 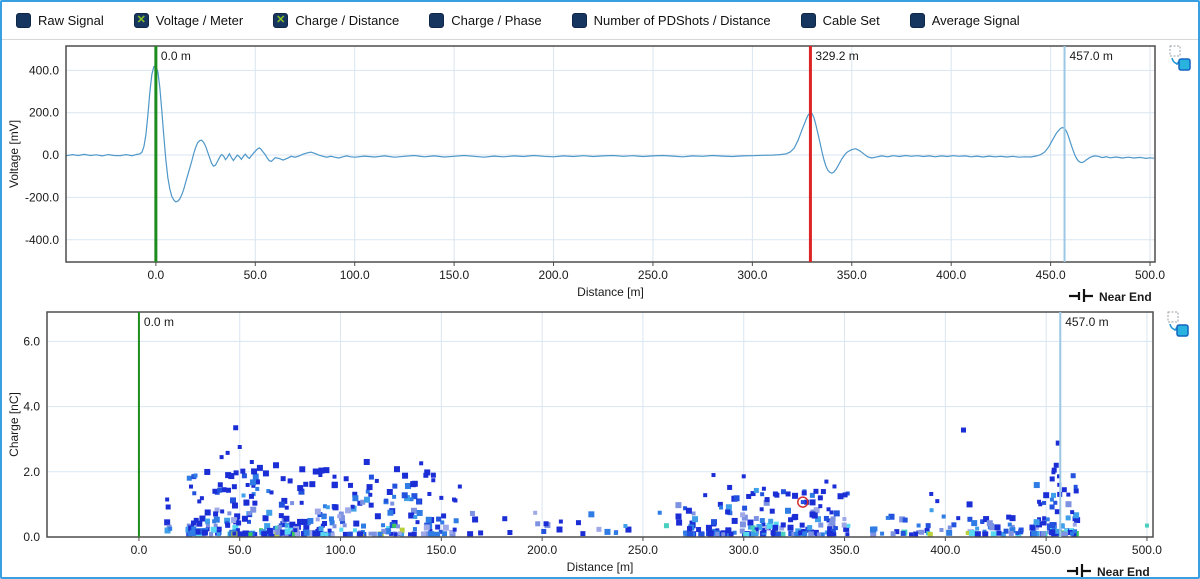 I want to click on toggle-charge-phase: Charge / Phase, so click(x=485, y=20).